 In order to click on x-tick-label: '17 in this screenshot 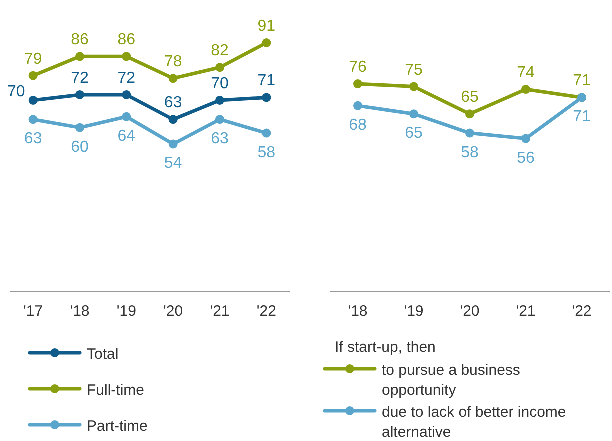, I will do `click(34, 311)`.